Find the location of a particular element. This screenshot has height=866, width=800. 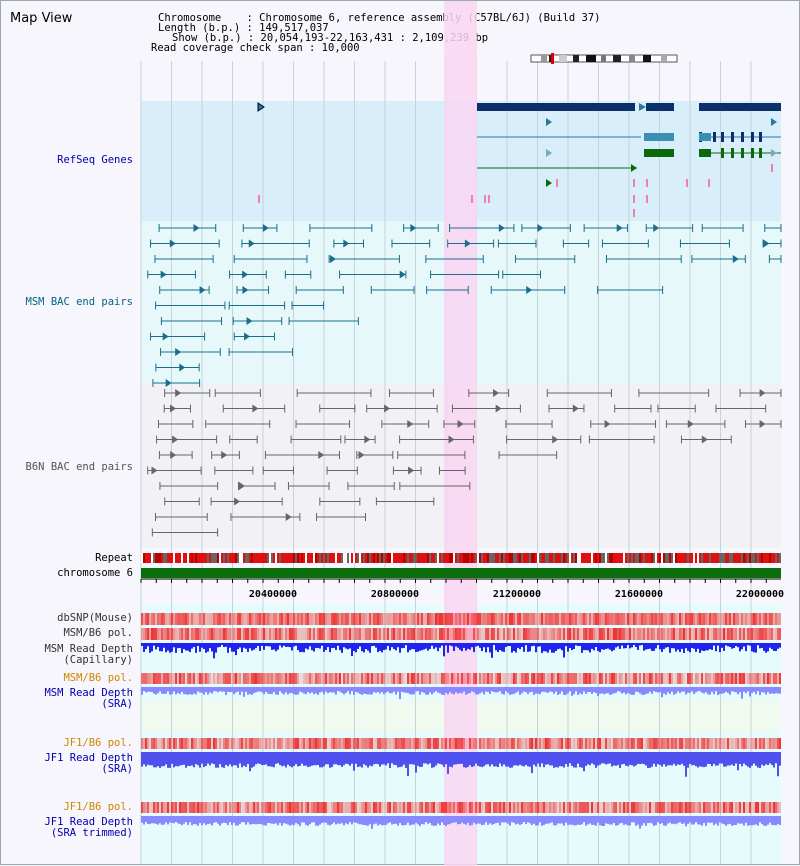

gene-tick is located at coordinates (259, 199).